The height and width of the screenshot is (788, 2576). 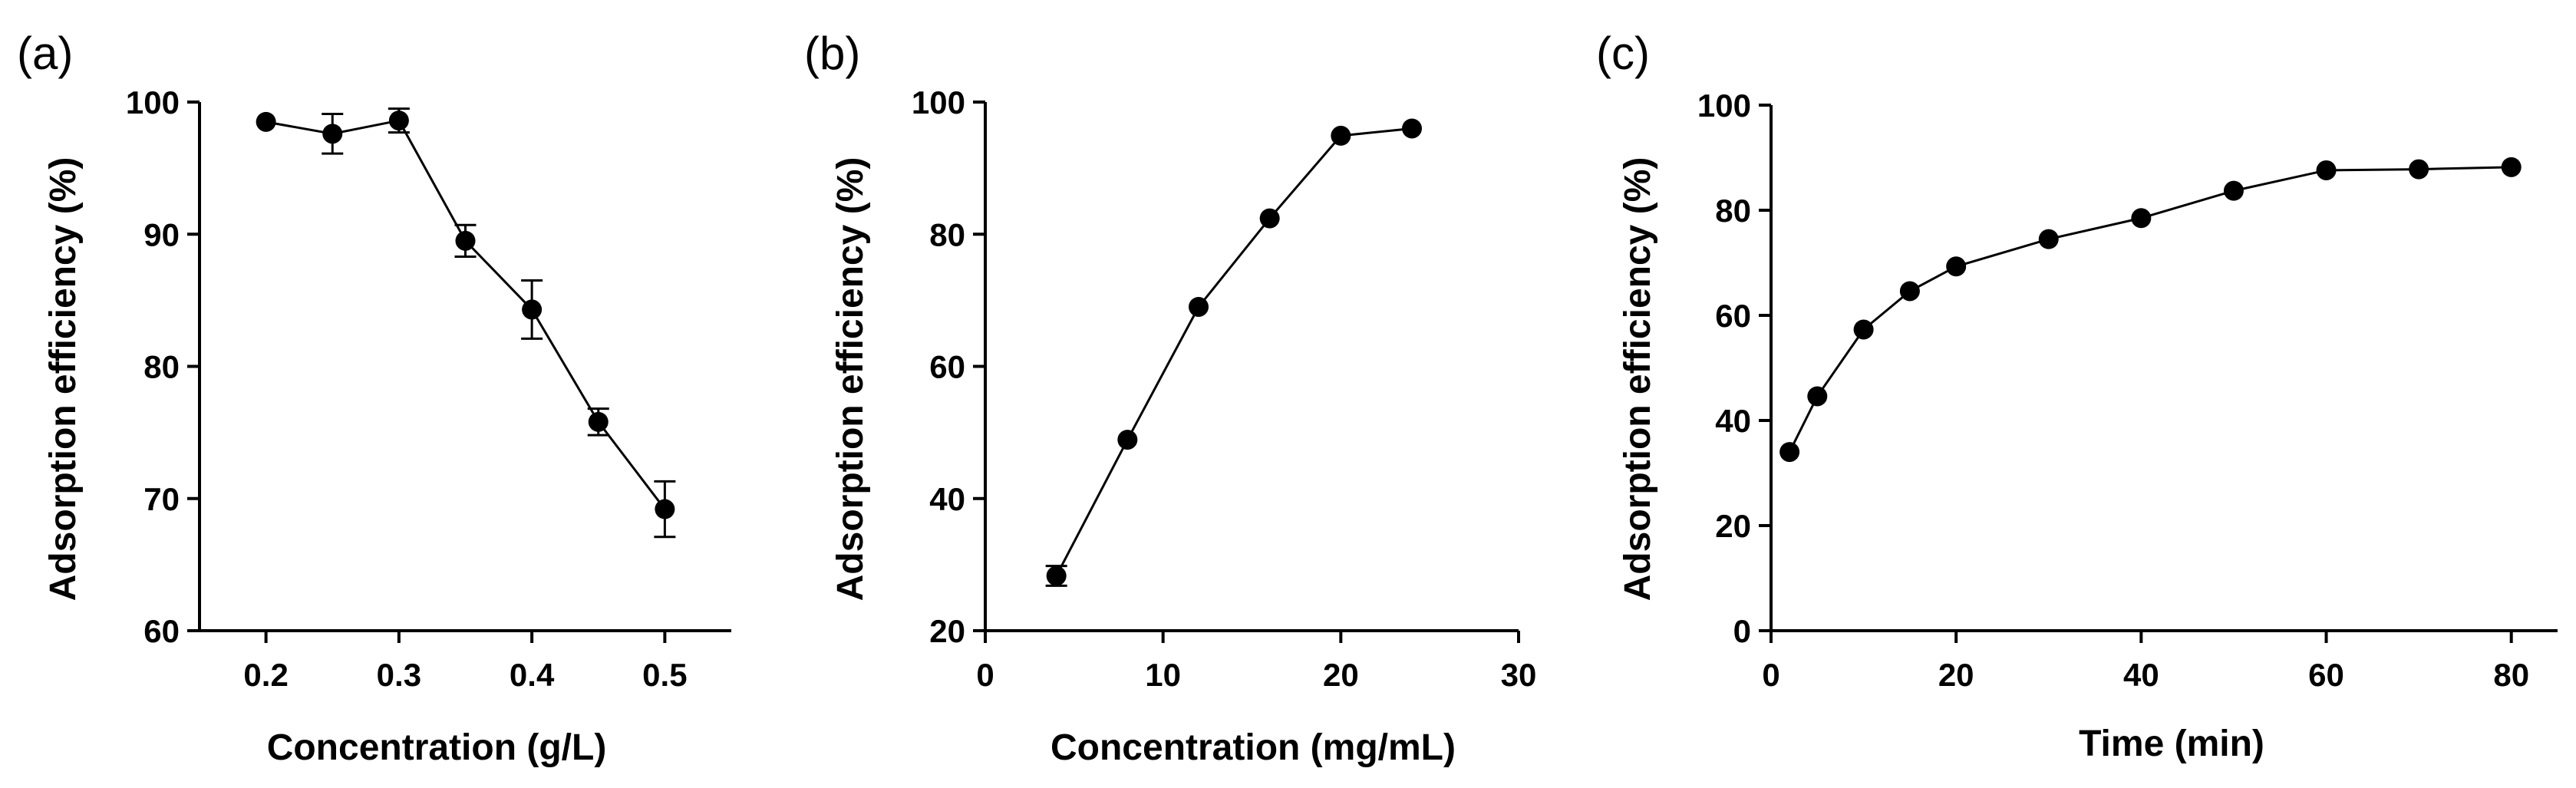 I want to click on y-tick-label: 90, so click(x=161, y=234).